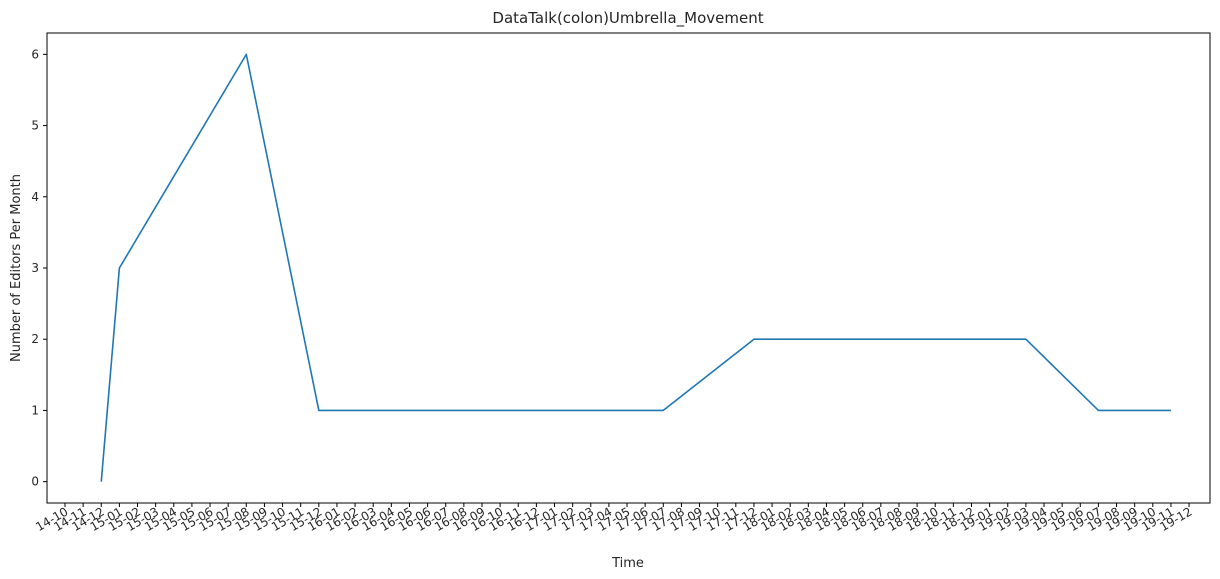 Image resolution: width=1220 pixels, height=579 pixels. What do you see at coordinates (35, 268) in the screenshot?
I see `y-tick-label: 3` at bounding box center [35, 268].